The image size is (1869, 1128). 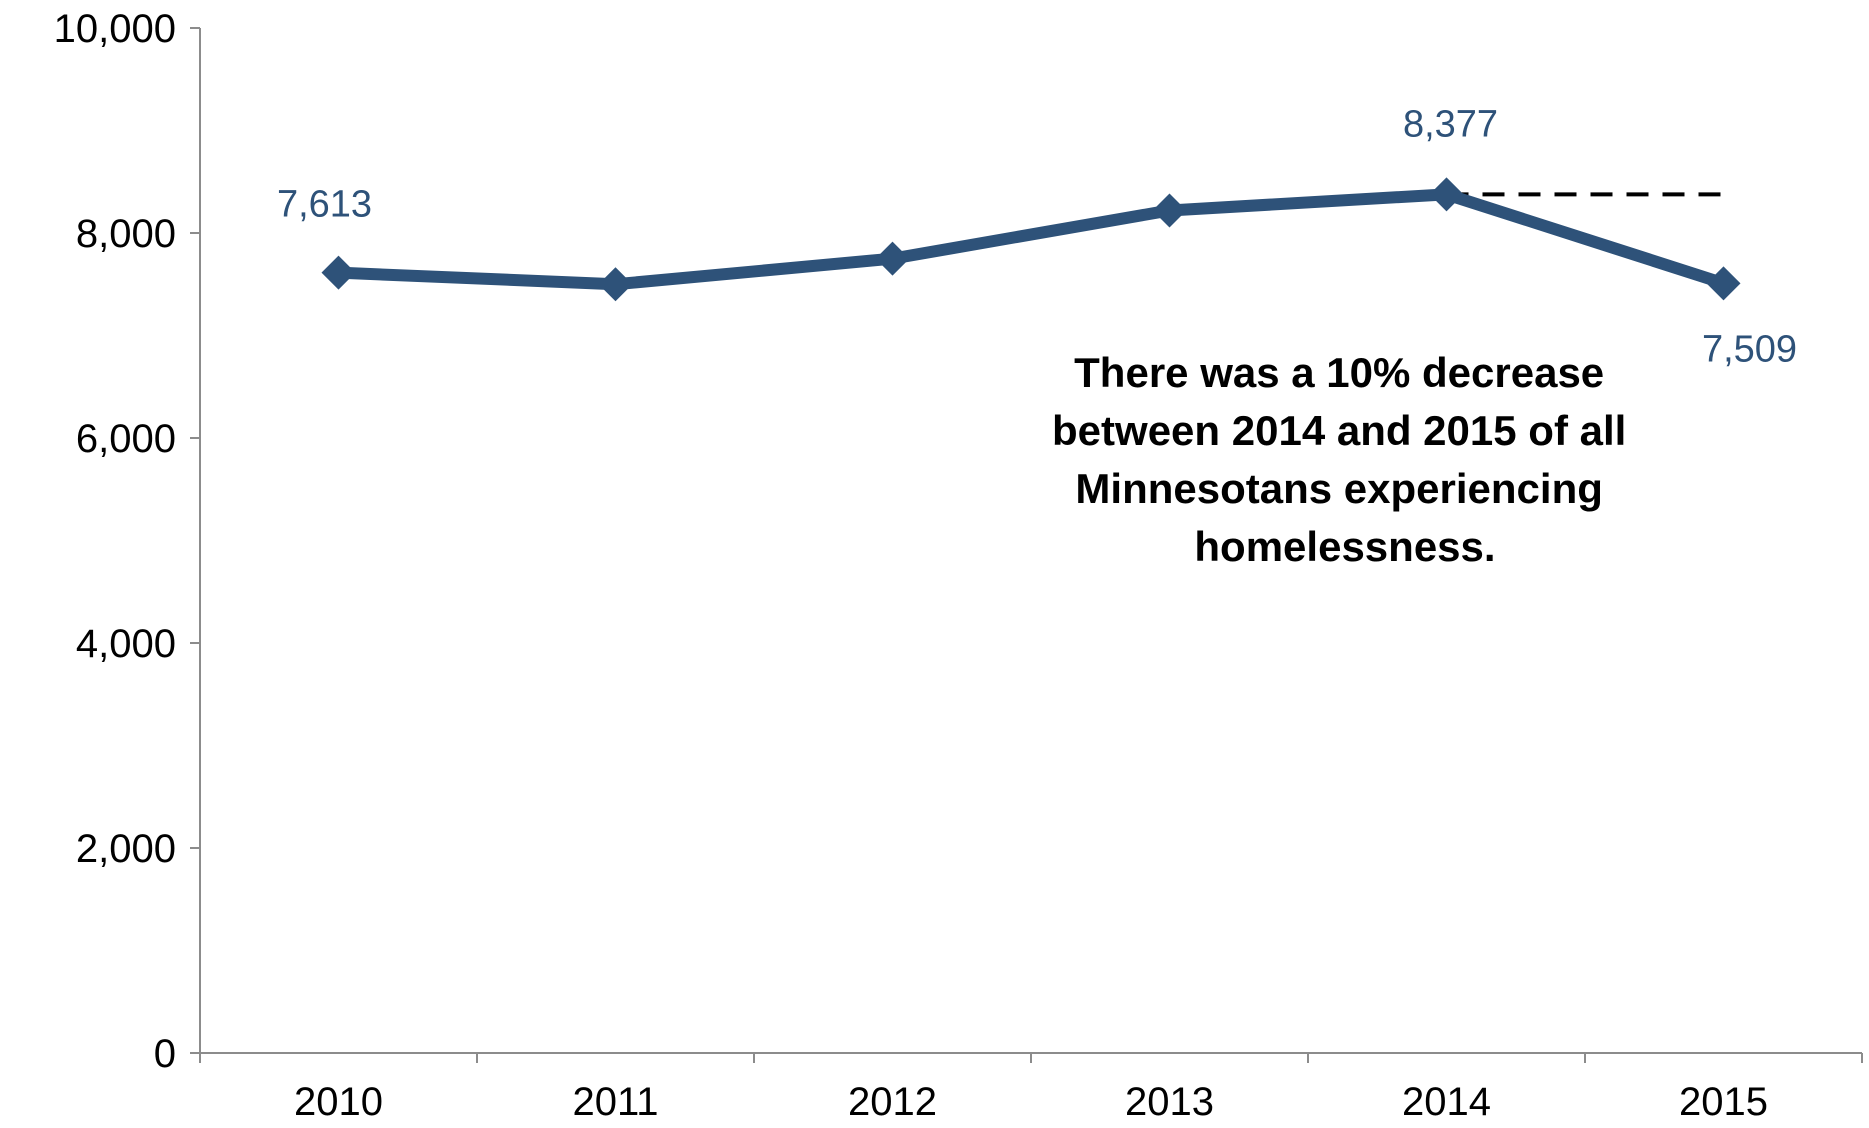 What do you see at coordinates (165, 1054) in the screenshot?
I see `y-tick-label: 0` at bounding box center [165, 1054].